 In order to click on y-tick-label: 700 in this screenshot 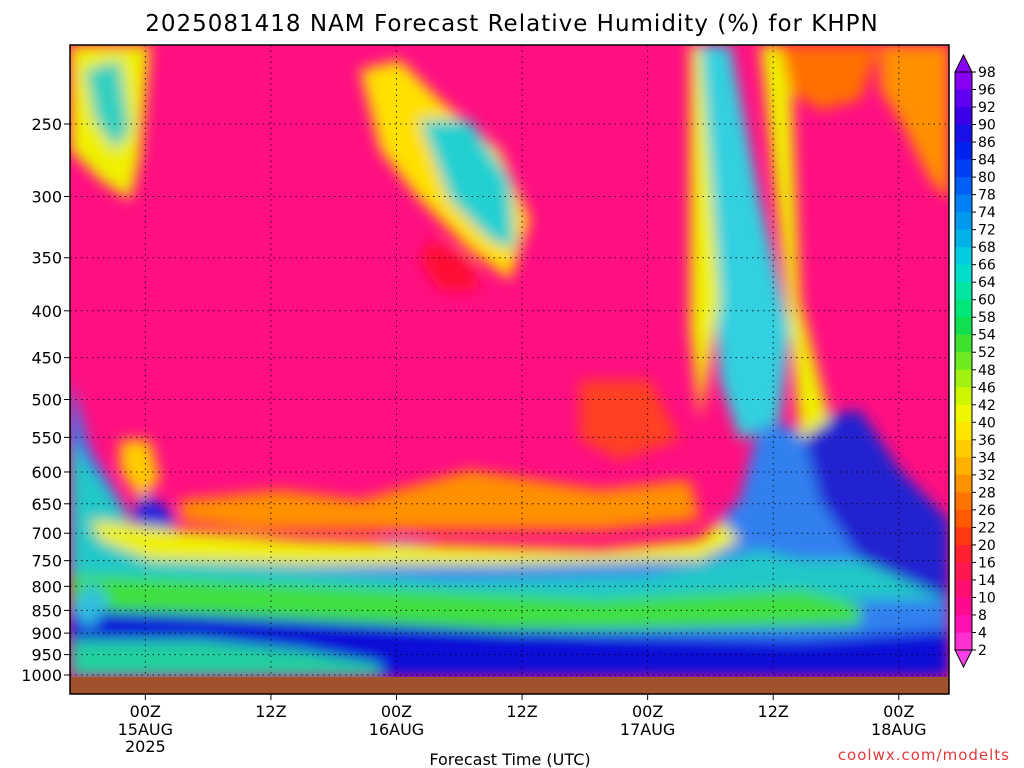, I will do `click(46, 533)`.